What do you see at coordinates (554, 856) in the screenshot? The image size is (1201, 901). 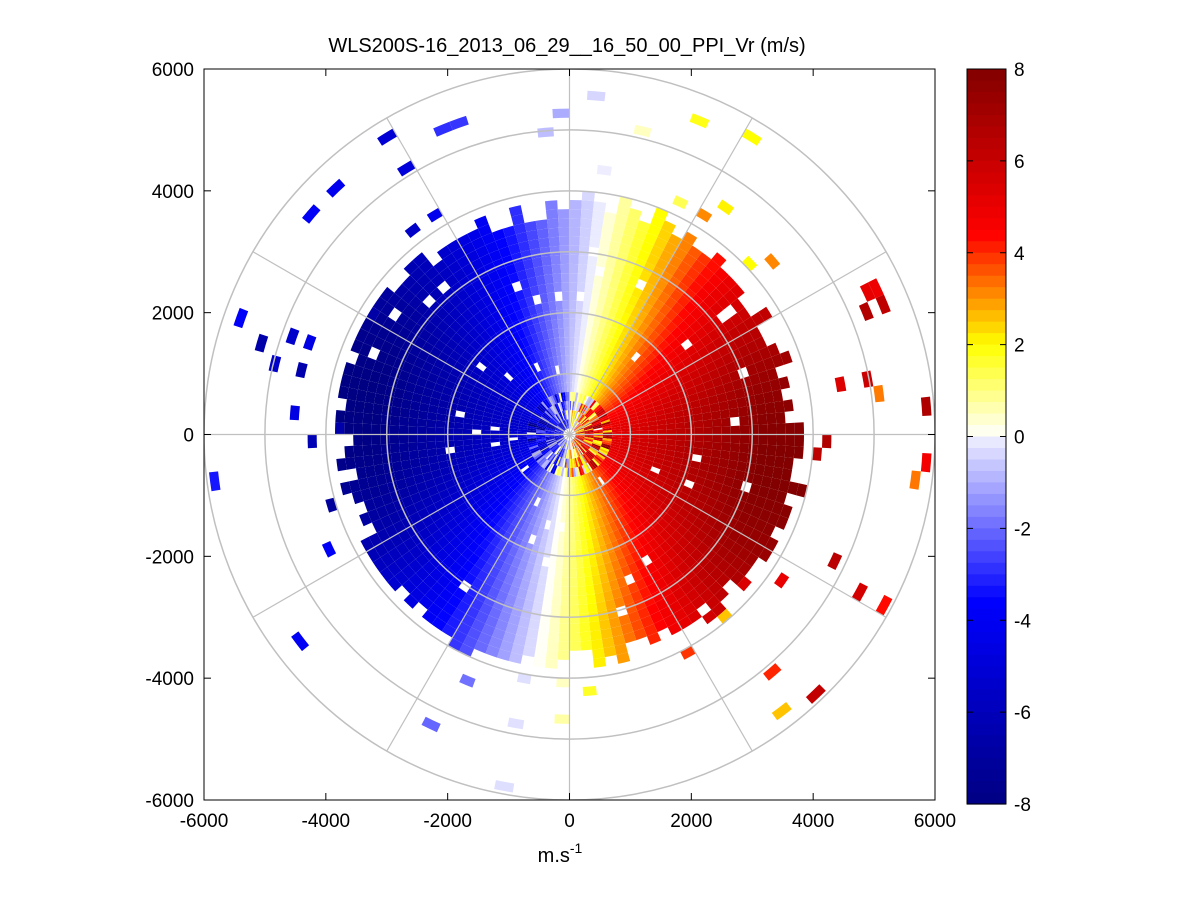 I see `x-axis-label-main: m.s` at bounding box center [554, 856].